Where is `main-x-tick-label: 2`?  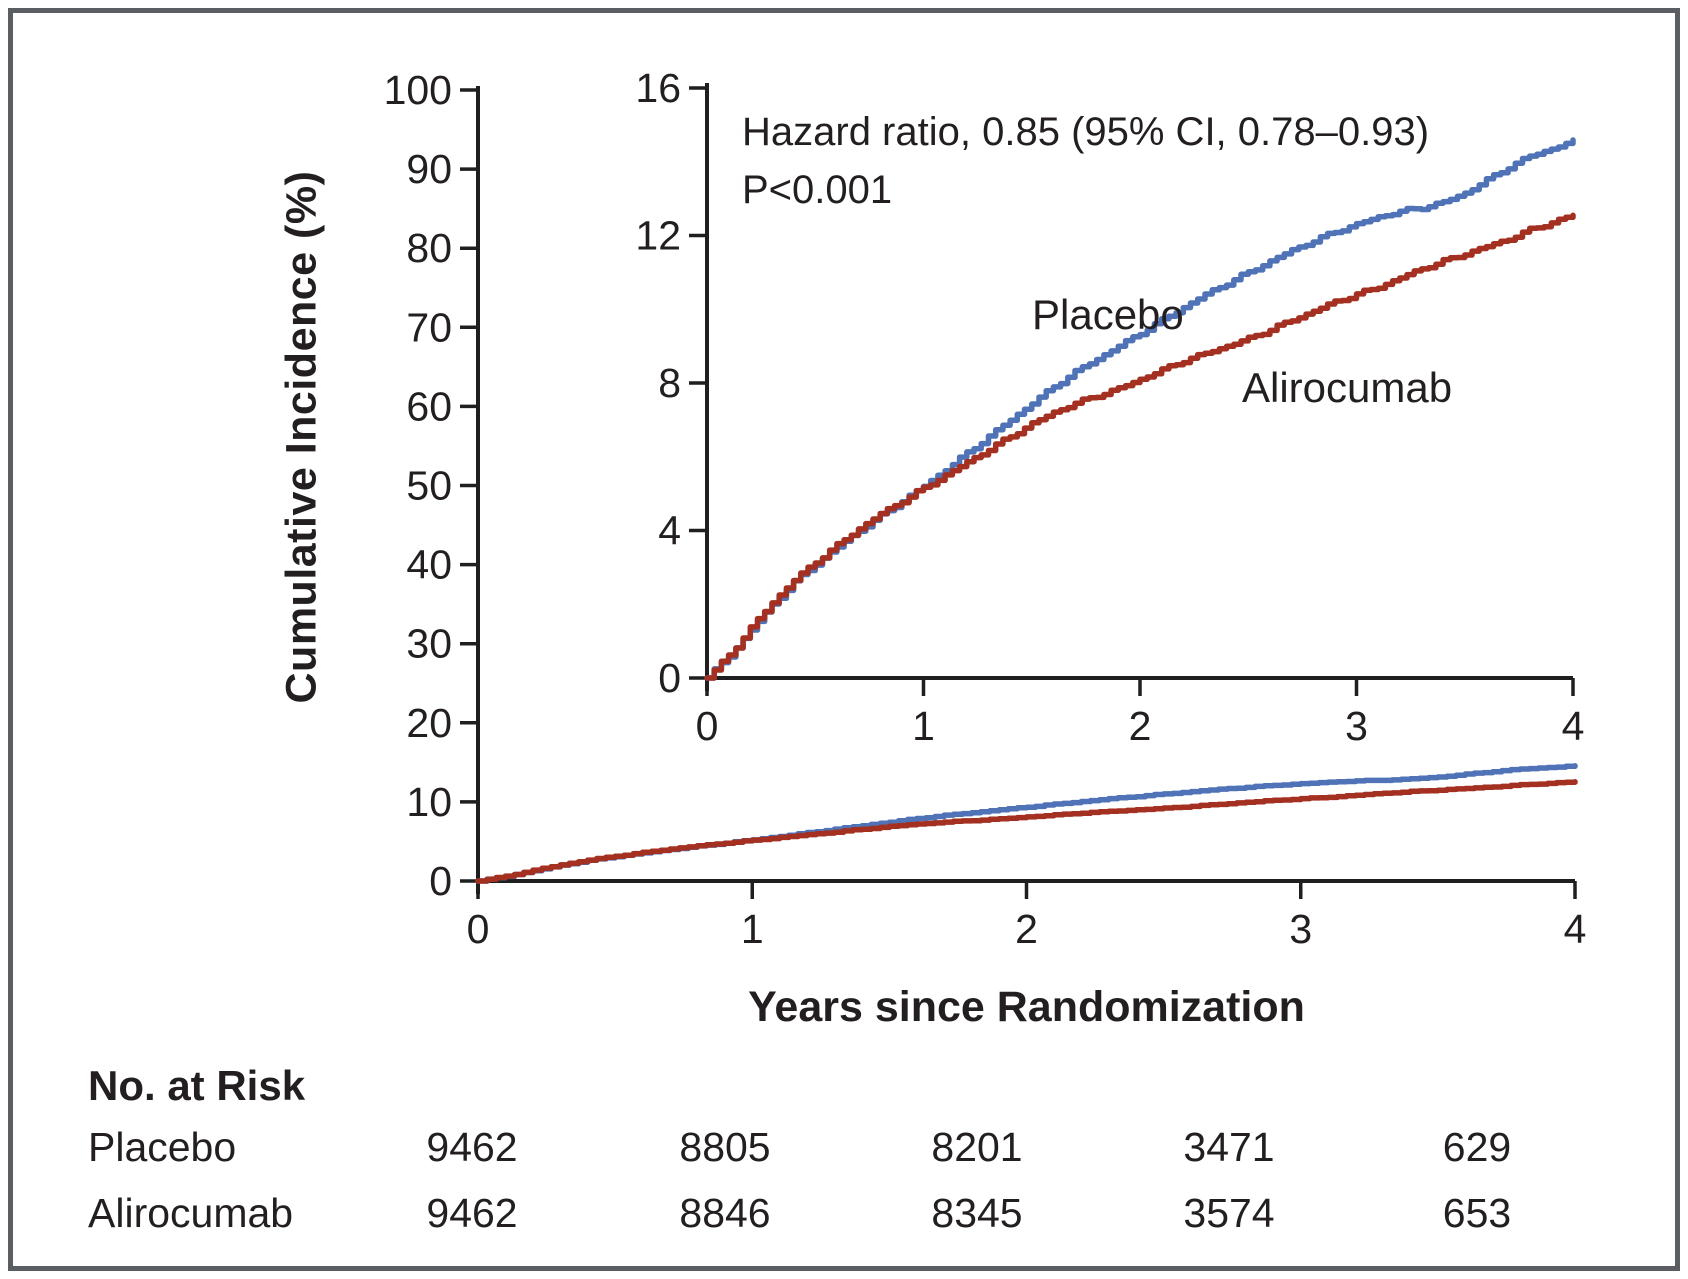
main-x-tick-label: 2 is located at coordinates (1026, 929).